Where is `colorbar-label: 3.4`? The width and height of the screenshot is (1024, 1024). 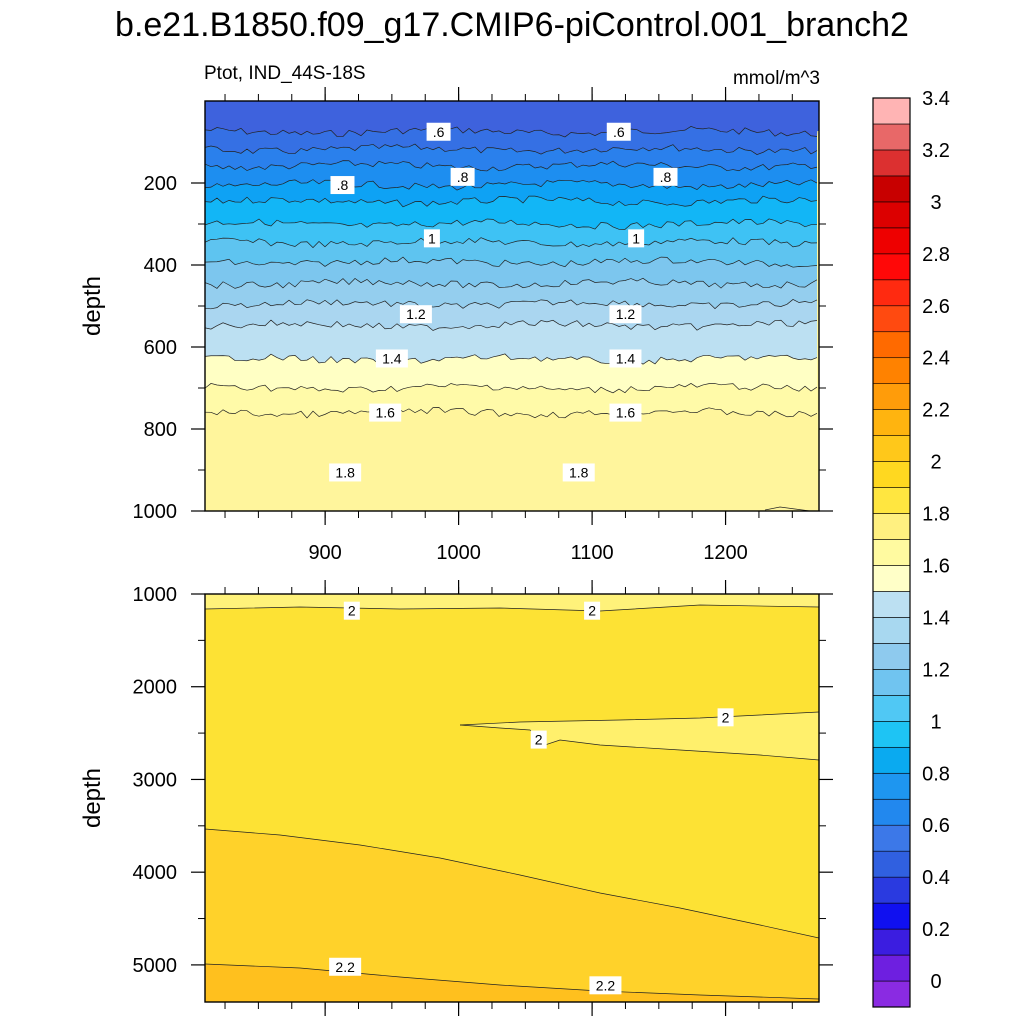
colorbar-label: 3.4 is located at coordinates (936, 99).